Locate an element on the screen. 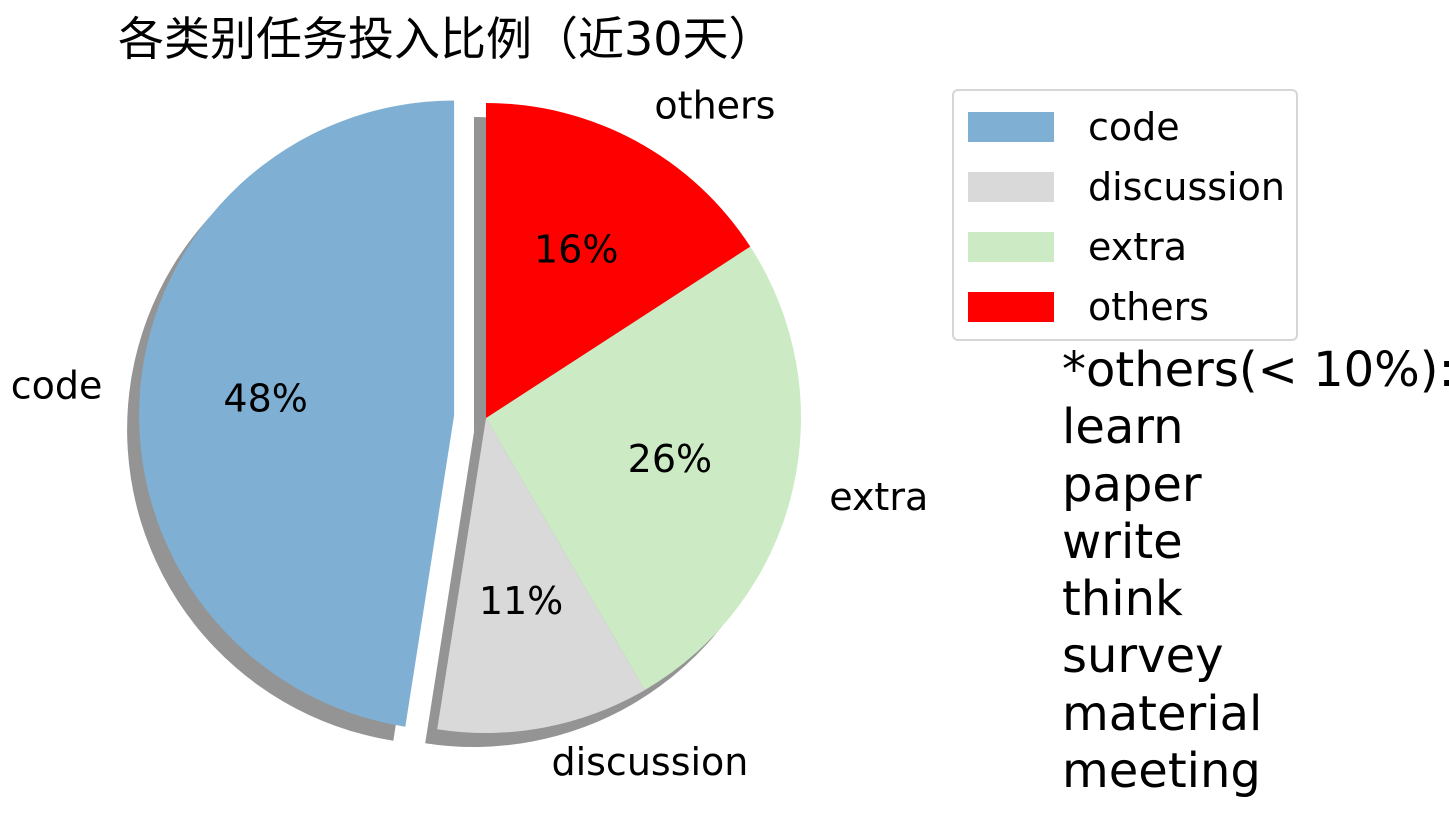  legend-label: discussion is located at coordinates (1186, 187).